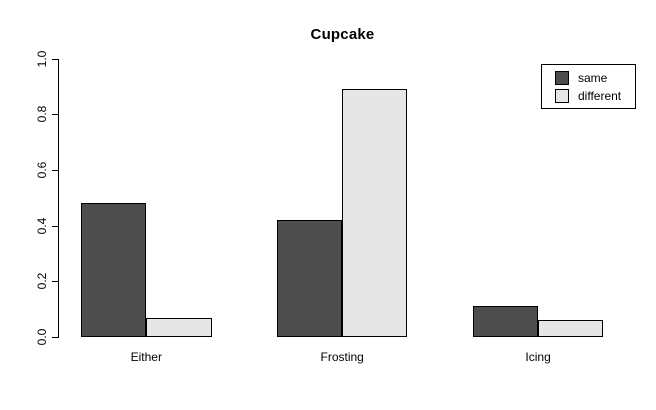 The image size is (656, 410). Describe the element at coordinates (375, 213) in the screenshot. I see `bar-different-frosting` at that location.